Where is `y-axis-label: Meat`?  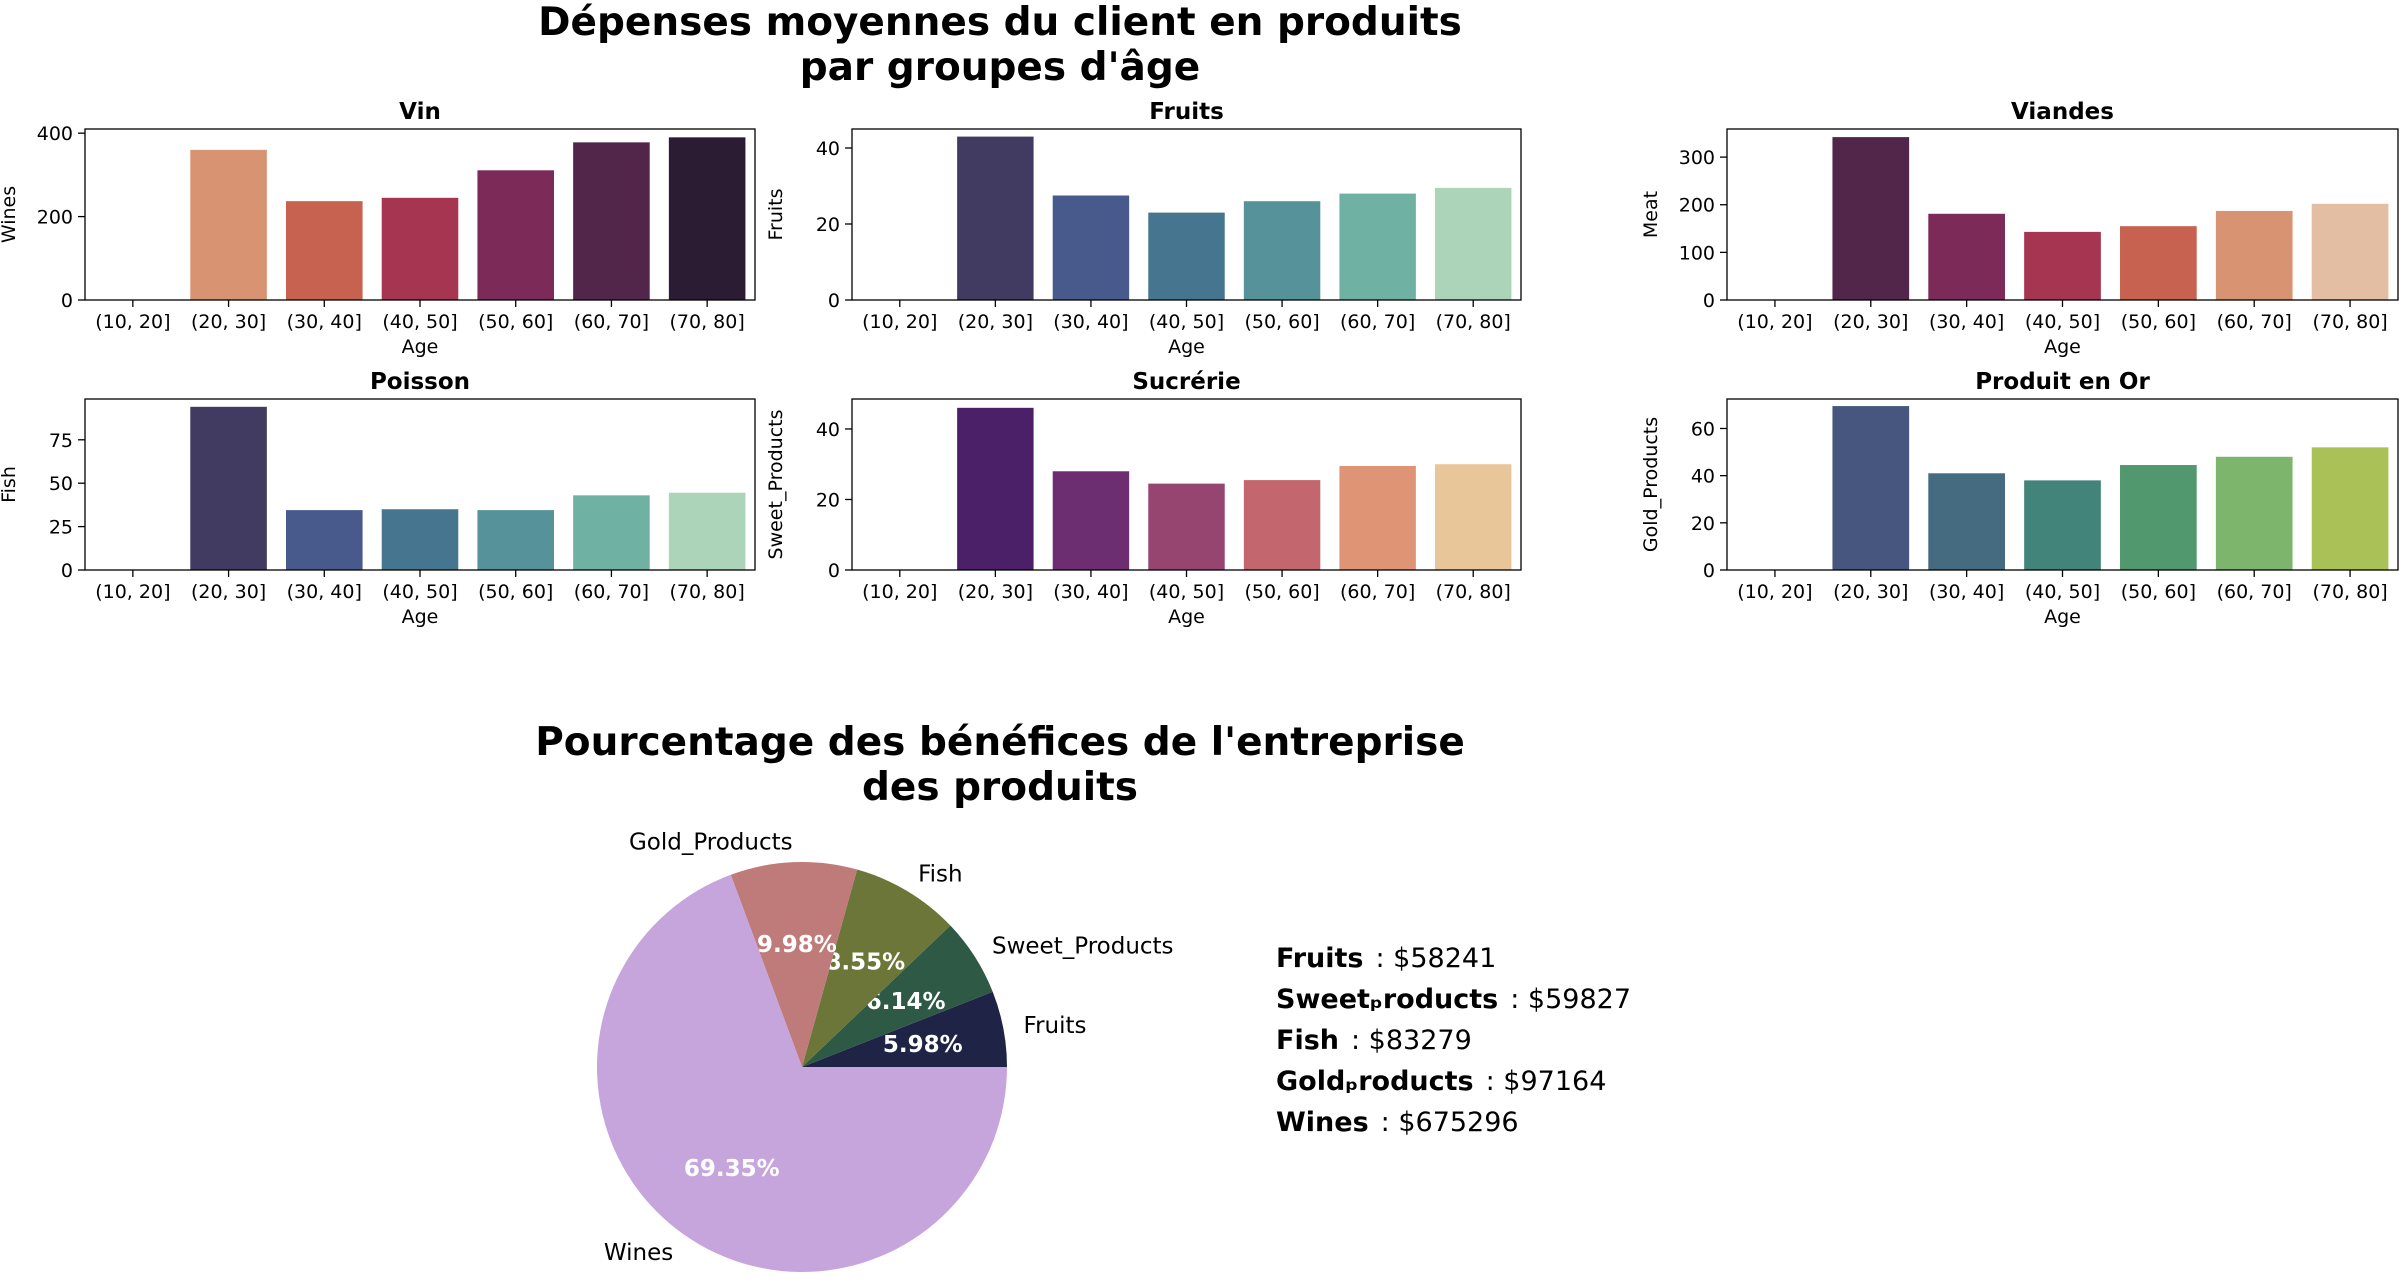
y-axis-label: Meat is located at coordinates (1651, 214).